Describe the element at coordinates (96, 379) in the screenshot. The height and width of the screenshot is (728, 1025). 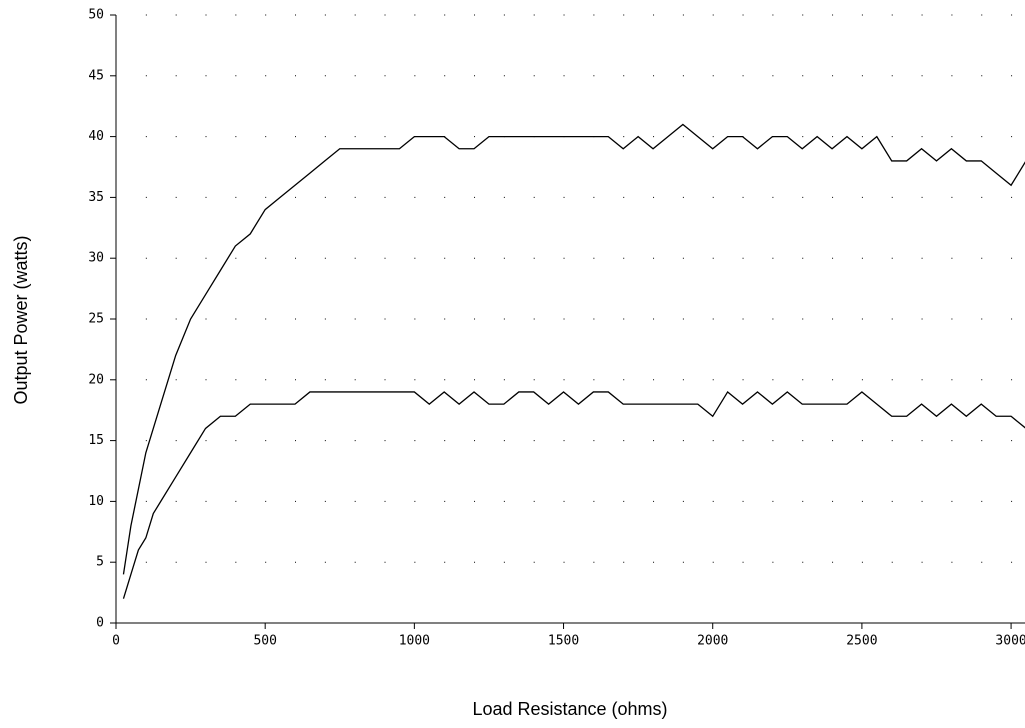
I see `y-tick-label: 20` at that location.